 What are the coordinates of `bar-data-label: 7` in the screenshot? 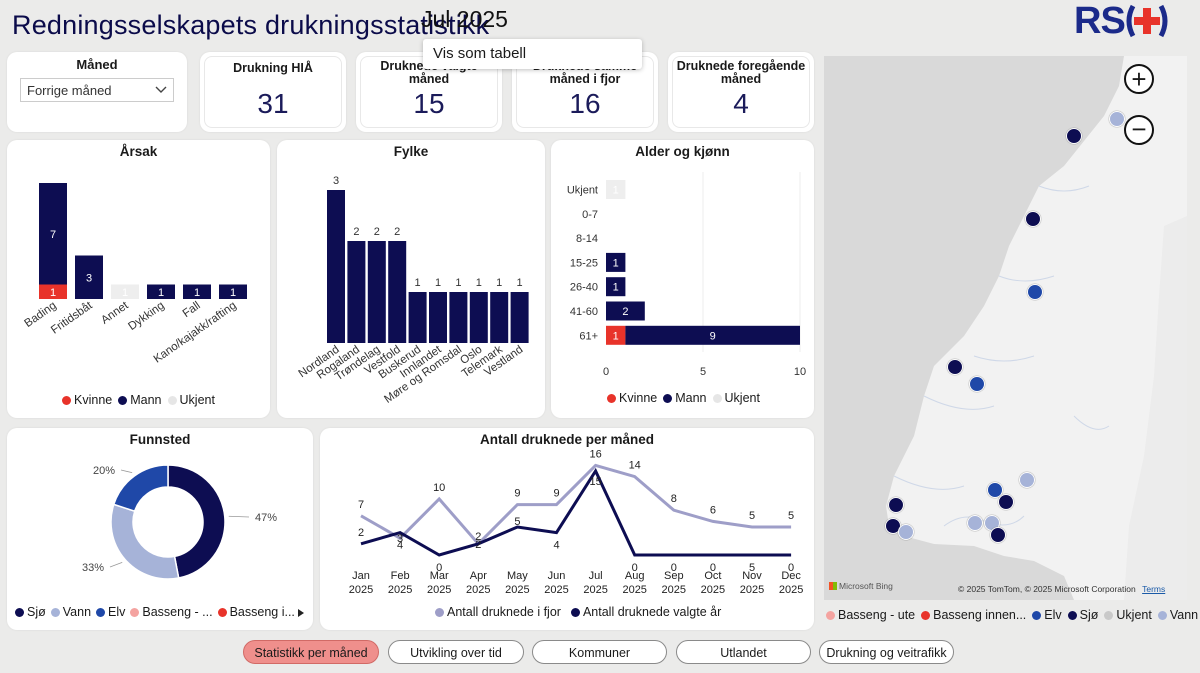 It's located at (53, 235).